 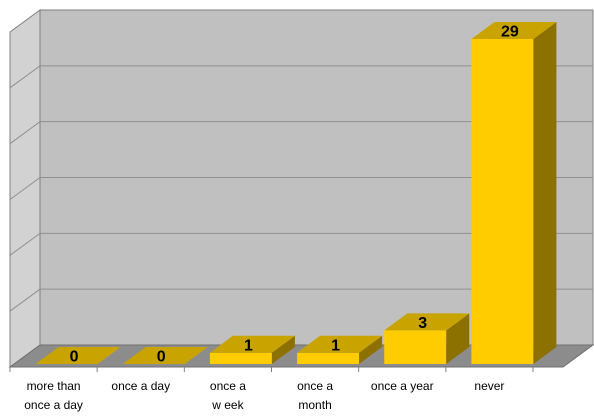 What do you see at coordinates (422, 323) in the screenshot?
I see `value-label: 3` at bounding box center [422, 323].